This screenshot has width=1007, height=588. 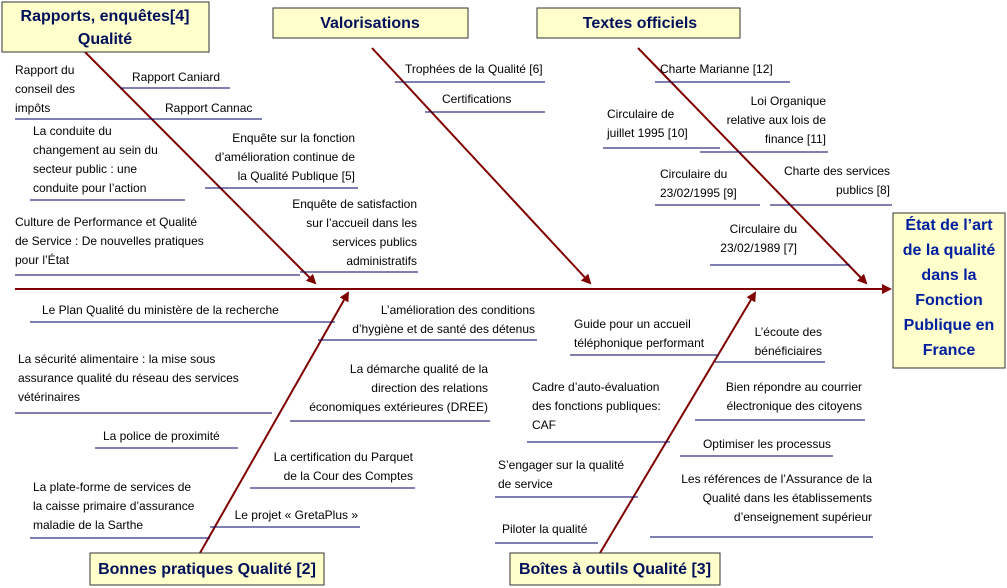 I want to click on cause-label: économiques extérieures (DREE), so click(x=398, y=407).